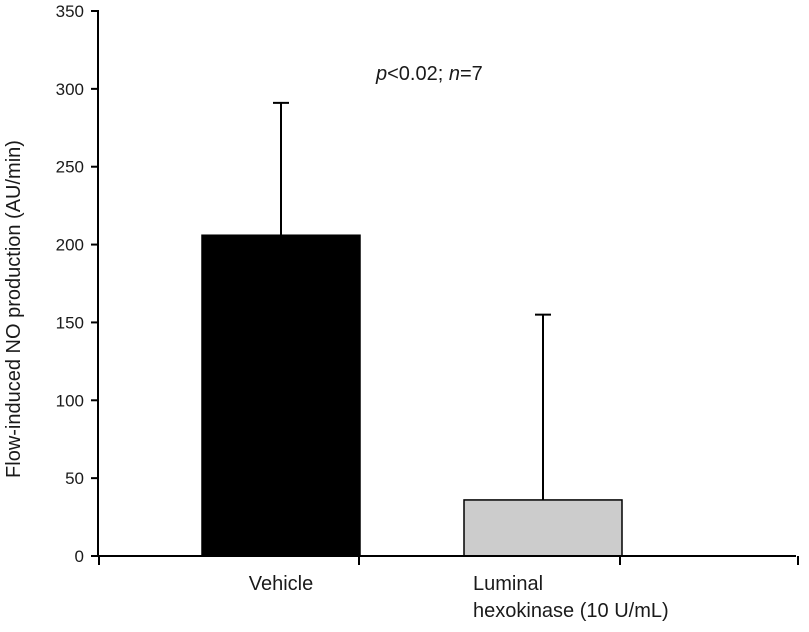 Image resolution: width=809 pixels, height=632 pixels. What do you see at coordinates (454, 74) in the screenshot?
I see `n-symbol: n` at bounding box center [454, 74].